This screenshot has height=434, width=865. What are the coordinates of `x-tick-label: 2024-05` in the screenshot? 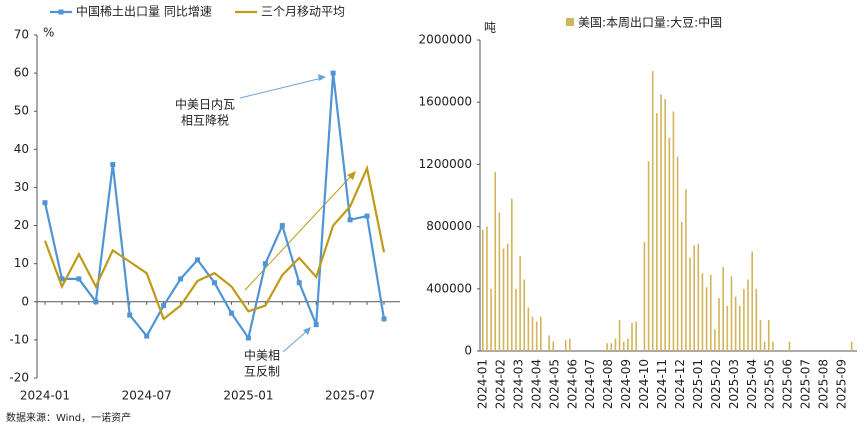 It's located at (554, 384).